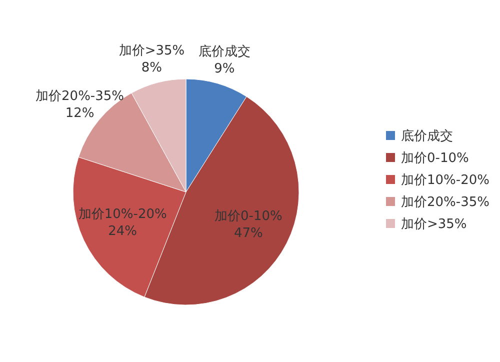  I want to click on legend-label: 加价>35%, so click(434, 224).